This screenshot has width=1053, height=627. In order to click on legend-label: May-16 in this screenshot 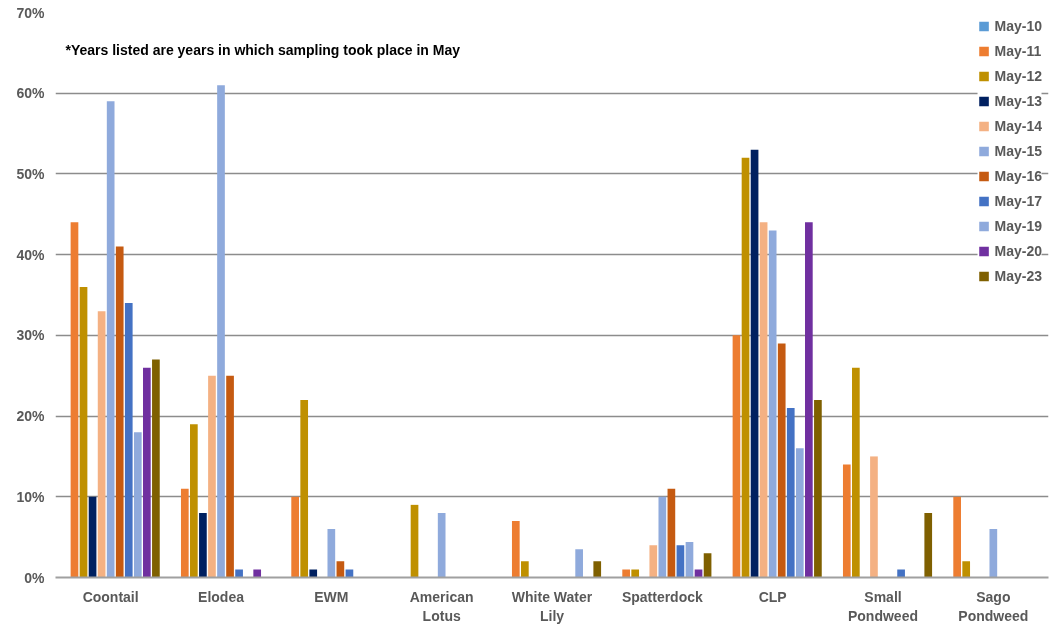, I will do `click(1018, 176)`.